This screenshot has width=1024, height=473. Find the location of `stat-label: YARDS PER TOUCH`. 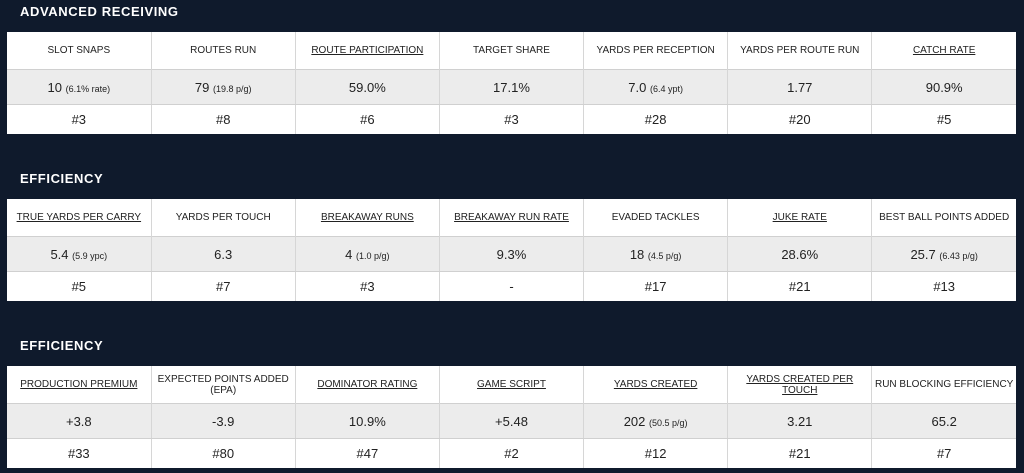

stat-label: YARDS PER TOUCH is located at coordinates (223, 217).